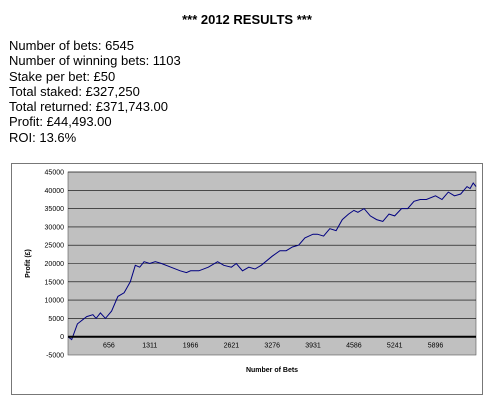 This screenshot has width=494, height=402. Describe the element at coordinates (55, 173) in the screenshot. I see `y-tick-label: 45000` at that location.